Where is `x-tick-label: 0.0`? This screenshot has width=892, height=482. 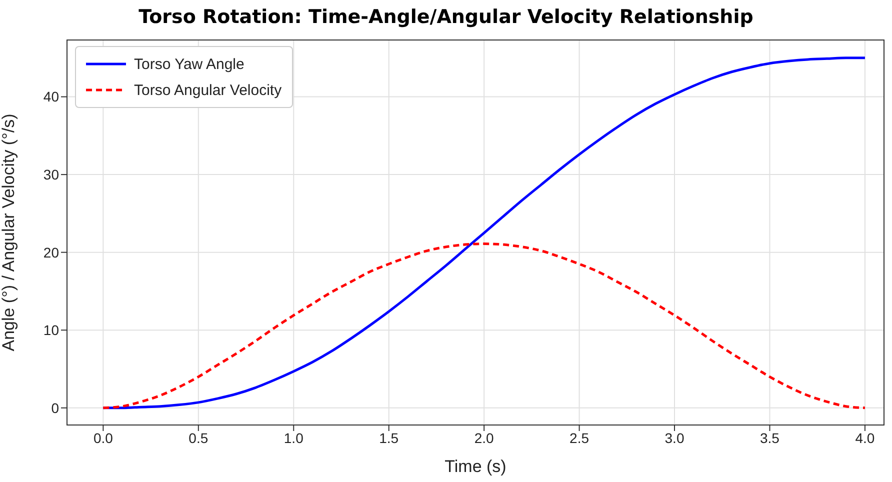 x-tick-label: 0.0 is located at coordinates (103, 438).